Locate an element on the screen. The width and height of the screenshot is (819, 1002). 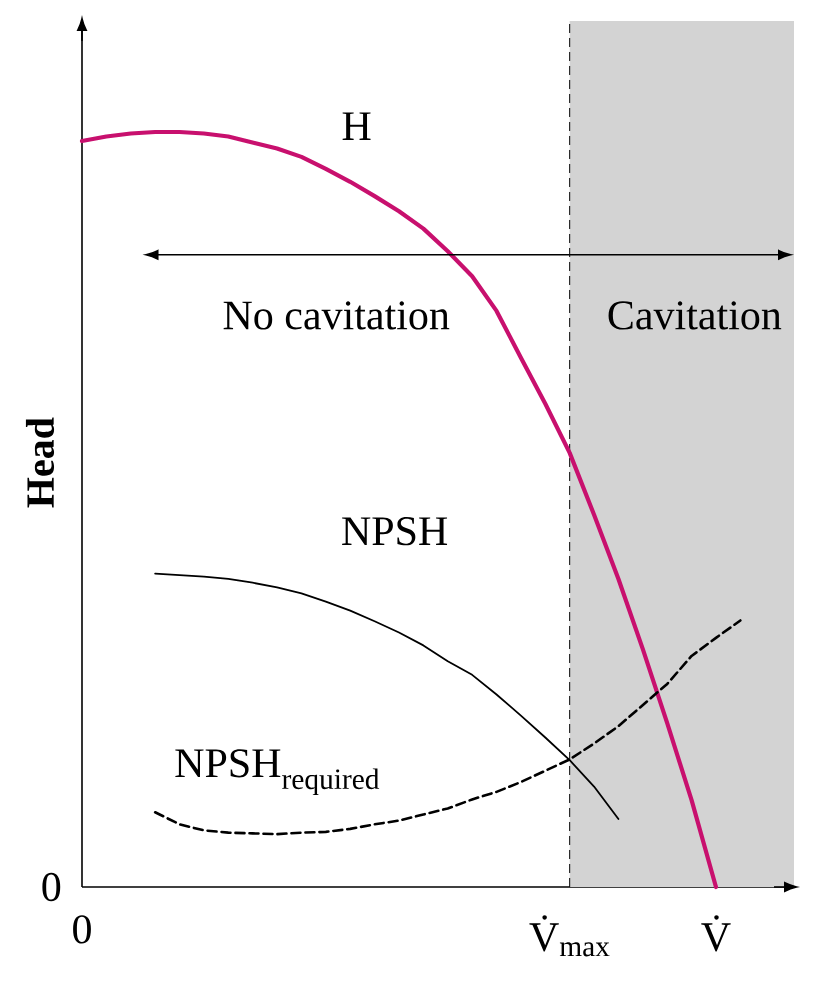
series-label: H is located at coordinates (356, 126).